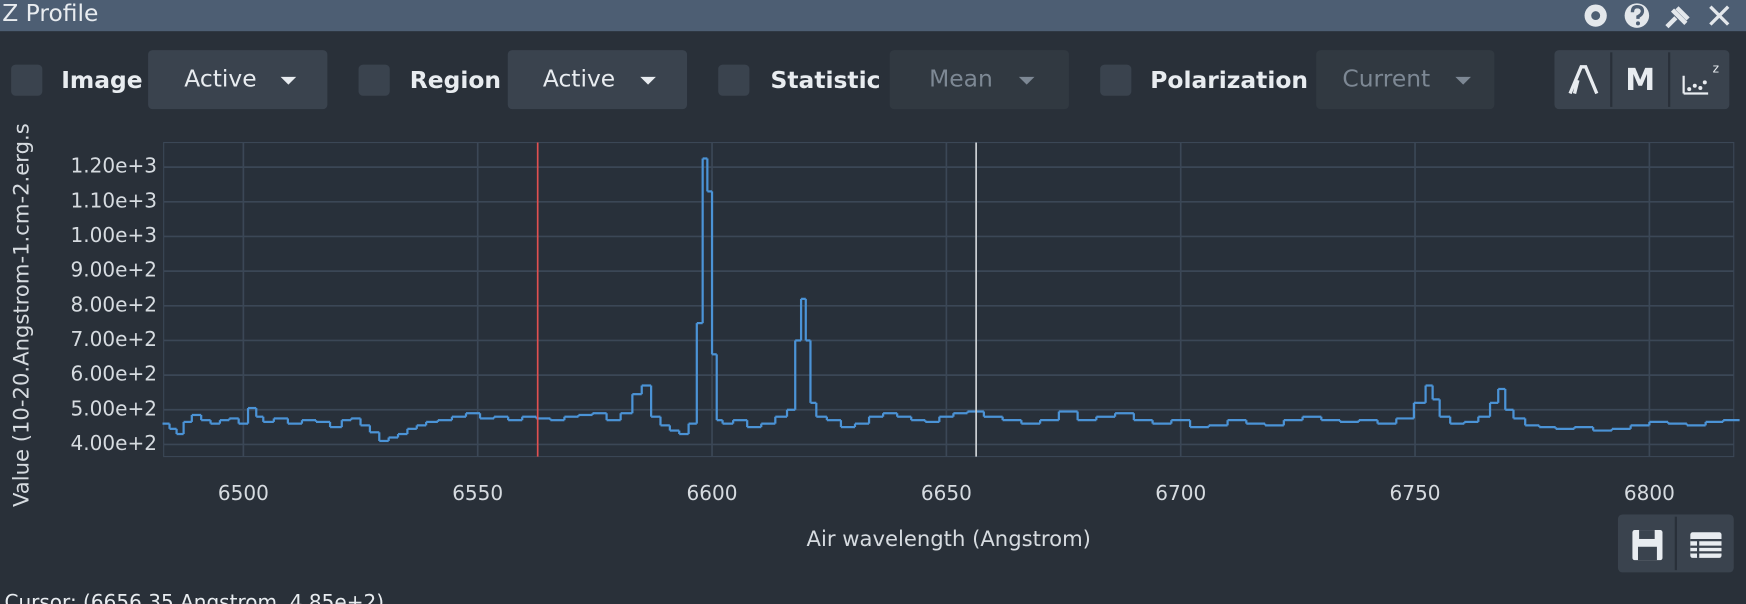  Describe the element at coordinates (1719, 15) in the screenshot. I see `close-icon` at that location.